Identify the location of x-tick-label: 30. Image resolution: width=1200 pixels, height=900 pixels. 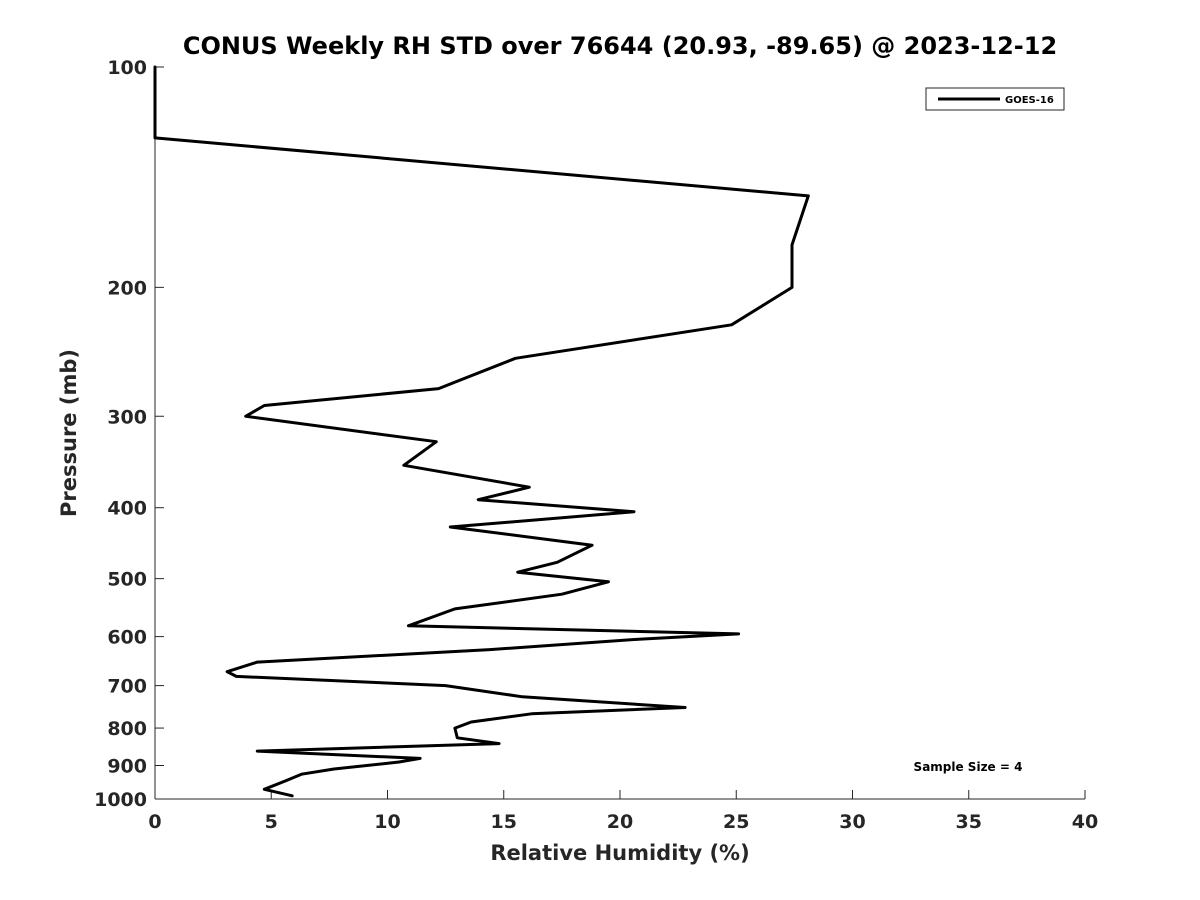
(852, 822).